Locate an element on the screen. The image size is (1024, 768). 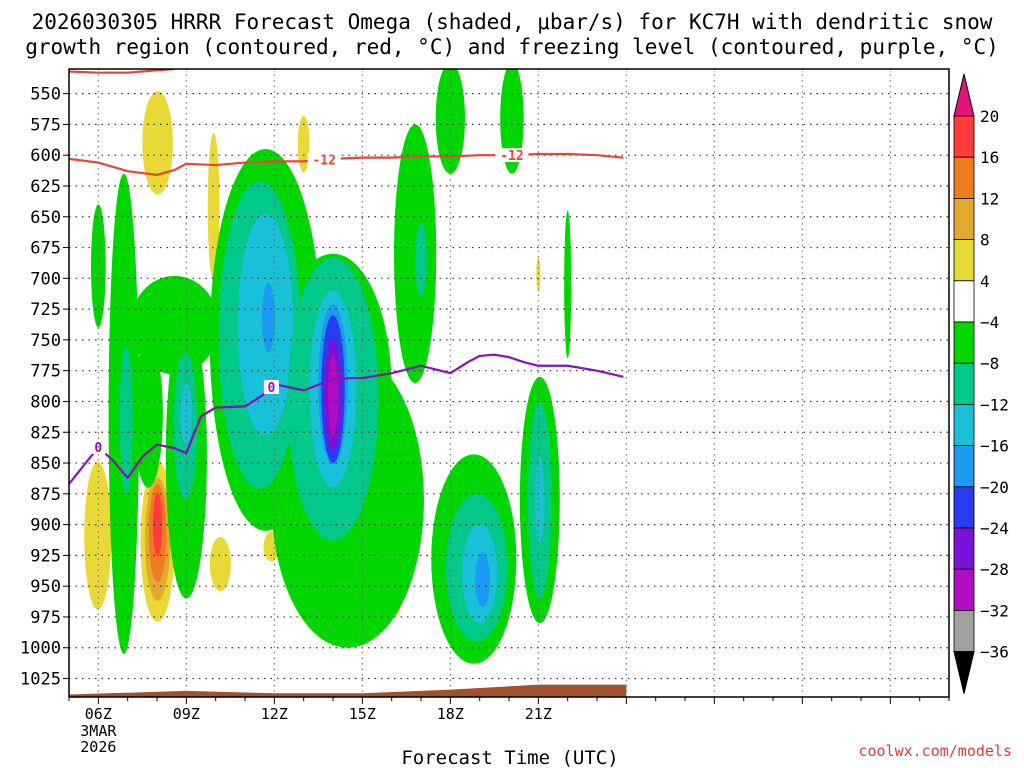
y-tick-label-700: 700 is located at coordinates (45, 279).